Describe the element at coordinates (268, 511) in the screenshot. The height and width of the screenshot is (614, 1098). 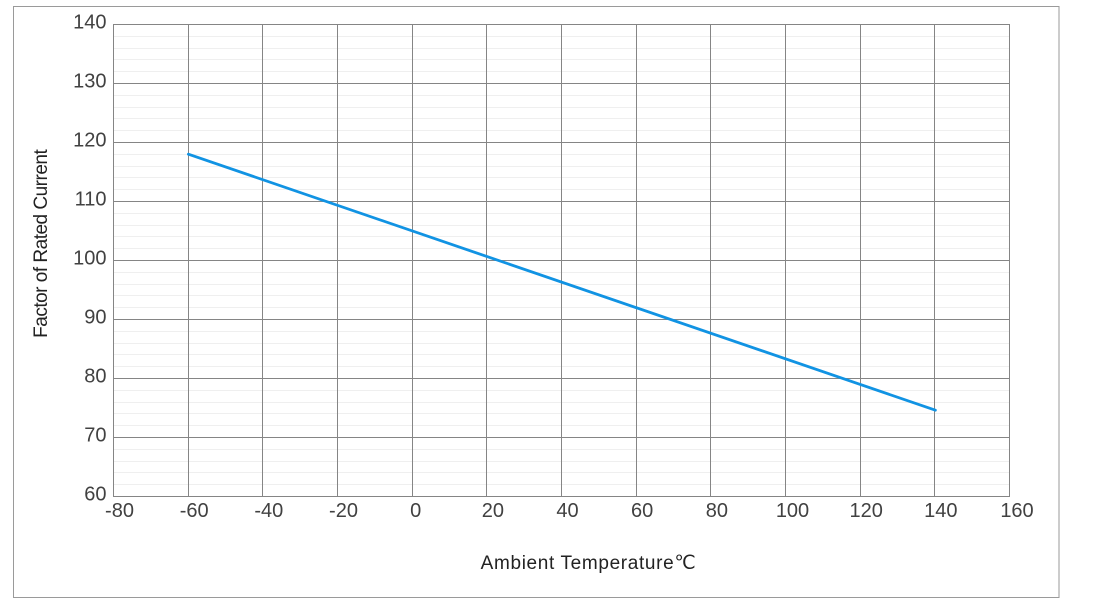
I see `svg-text: -40` at that location.